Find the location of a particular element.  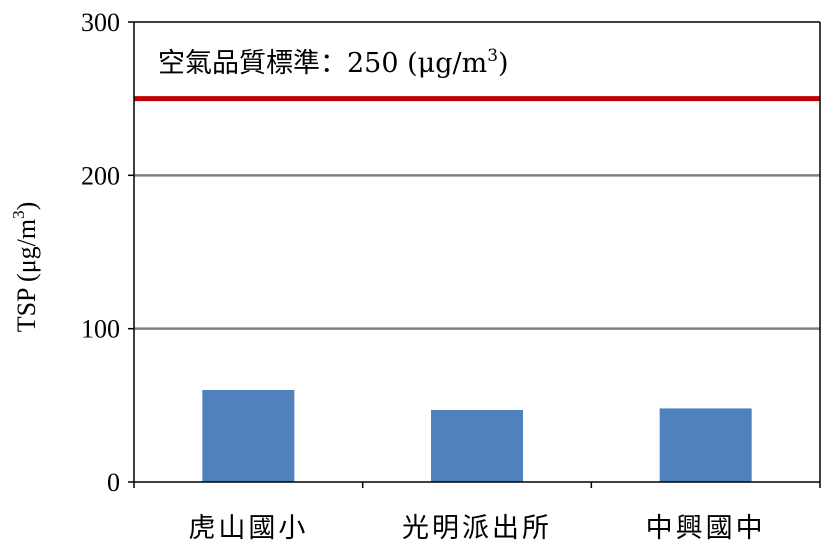

standard-label-tail: ) is located at coordinates (503, 63).